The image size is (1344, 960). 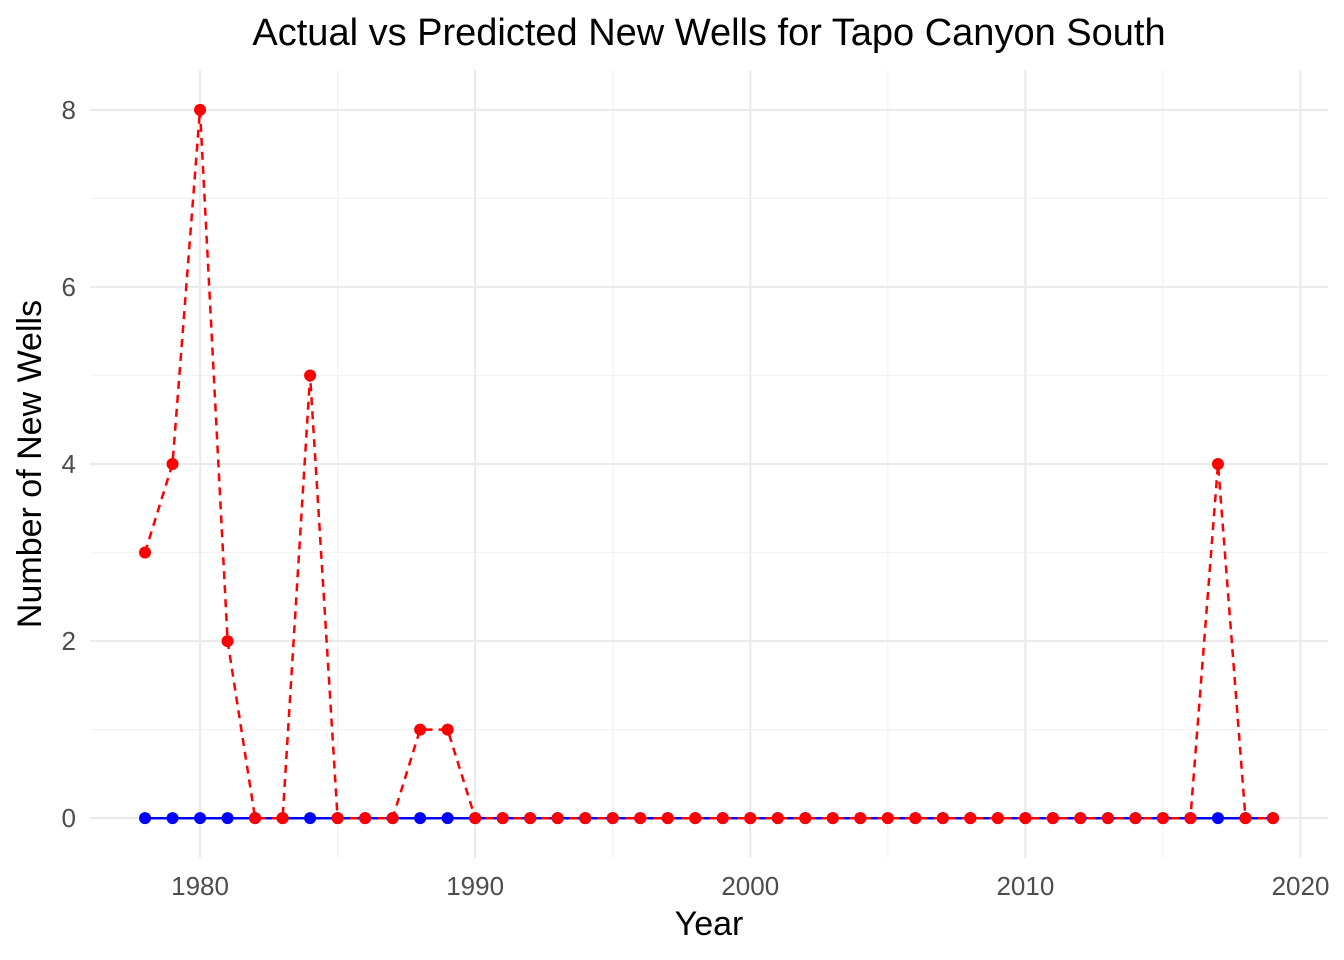 What do you see at coordinates (200, 886) in the screenshot?
I see `x-tick-label: 1980` at bounding box center [200, 886].